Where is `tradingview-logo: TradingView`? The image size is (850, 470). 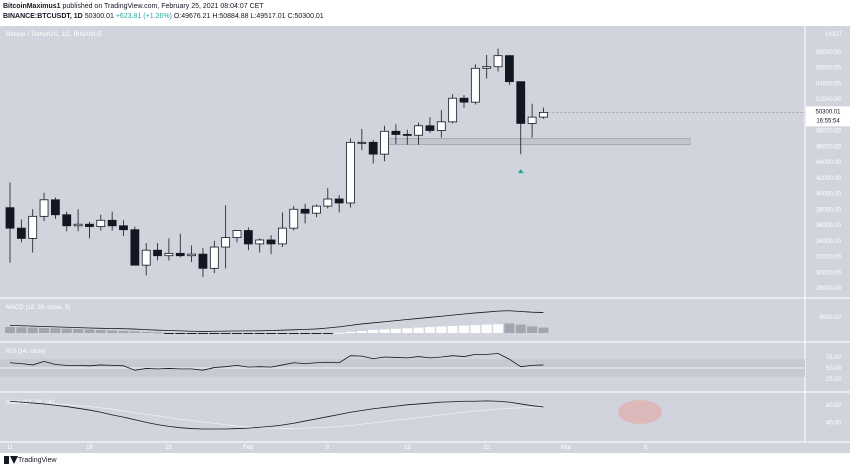
tradingview-logo: TradingView is located at coordinates (30, 460).